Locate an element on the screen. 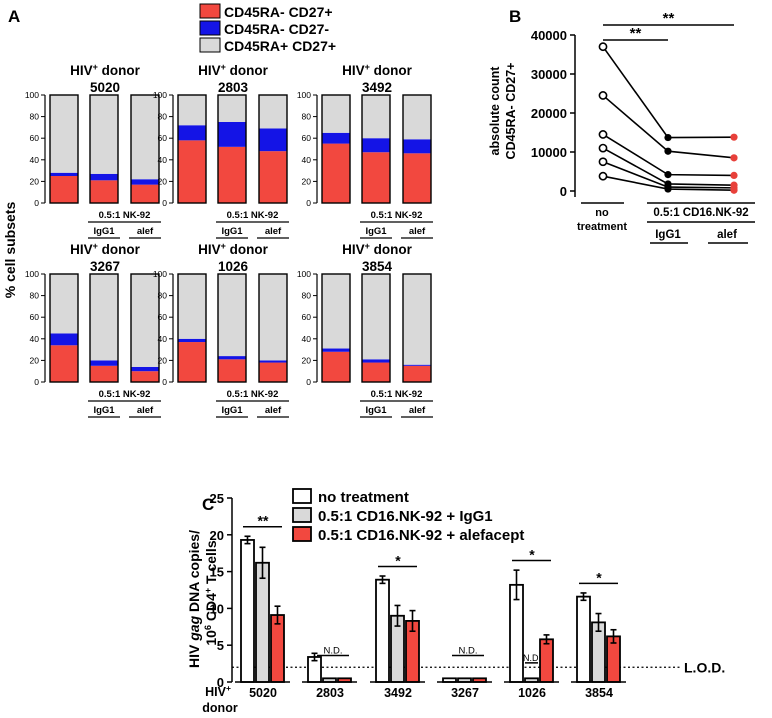 This screenshot has width=772, height=718. x-group-label-igg1: IgG1 is located at coordinates (668, 235).